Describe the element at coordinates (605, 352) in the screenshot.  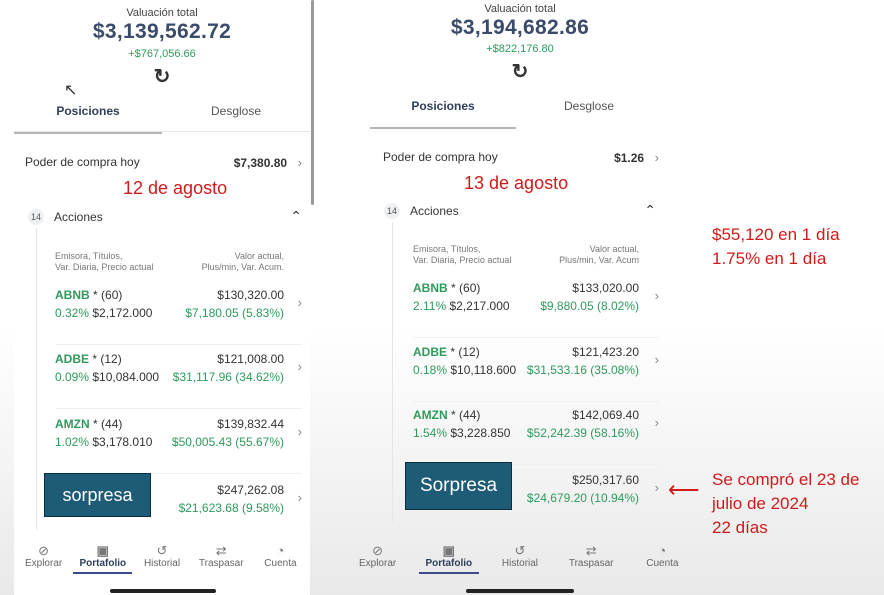
I see `current-value: $121,423.20` at that location.